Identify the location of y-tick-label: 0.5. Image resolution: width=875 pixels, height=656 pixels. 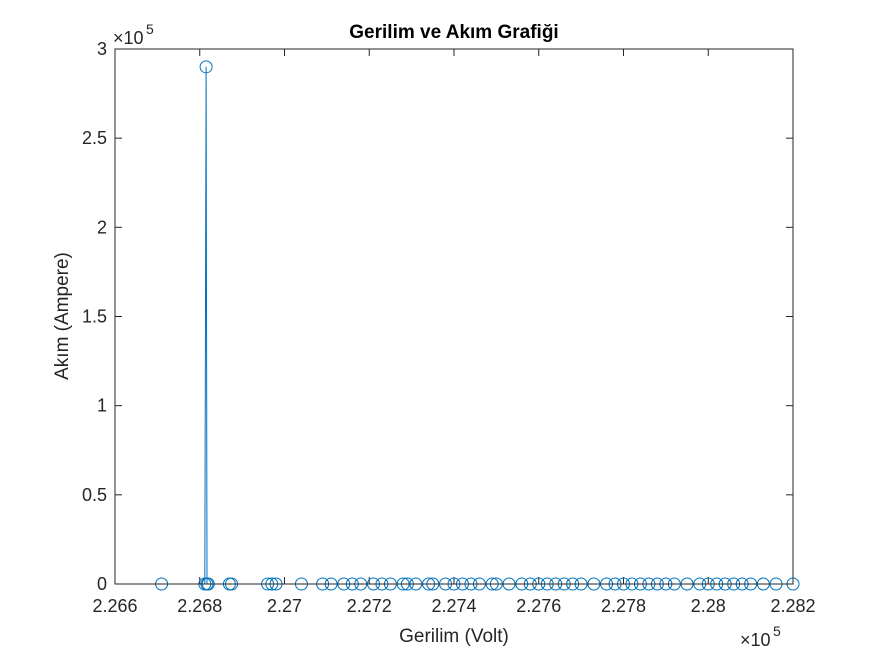
(94, 495).